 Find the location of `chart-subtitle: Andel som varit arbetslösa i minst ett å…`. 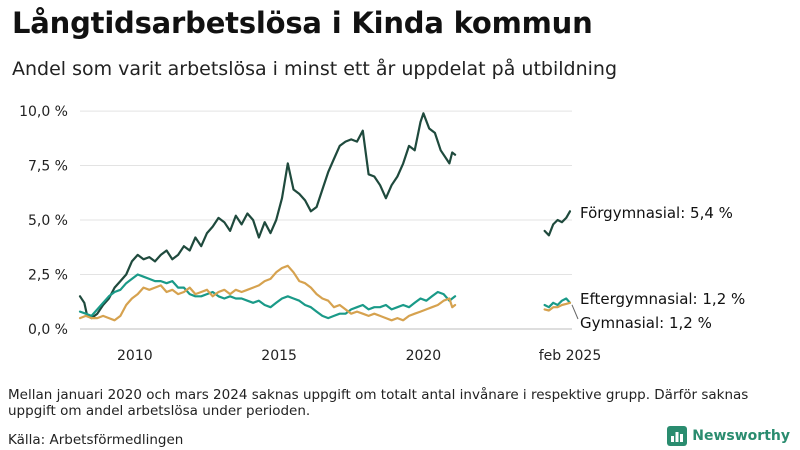

chart-subtitle: Andel som varit arbetslösa i minst ett å… is located at coordinates (315, 69).